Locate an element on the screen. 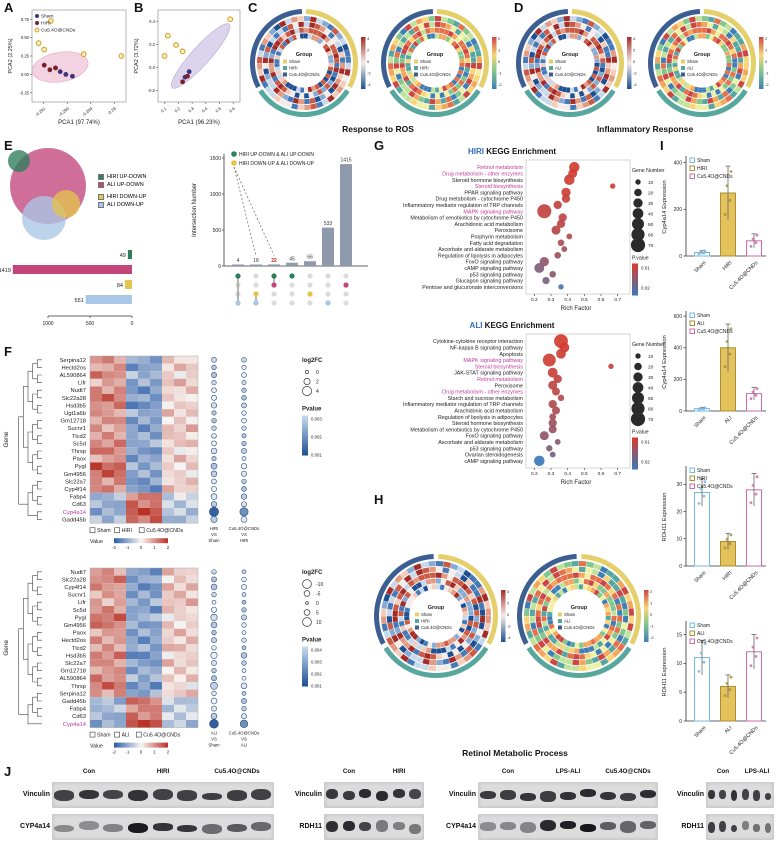 Image resolution: width=778 pixels, height=861 pixels. matrix-dot-active is located at coordinates (346, 285).